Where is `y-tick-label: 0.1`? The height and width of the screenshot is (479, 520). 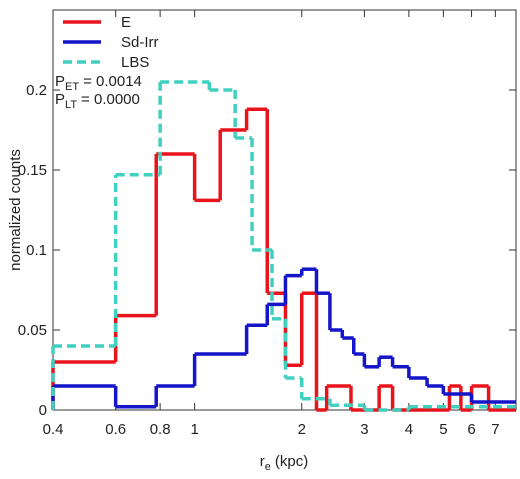 y-tick-label: 0.1 is located at coordinates (36, 250).